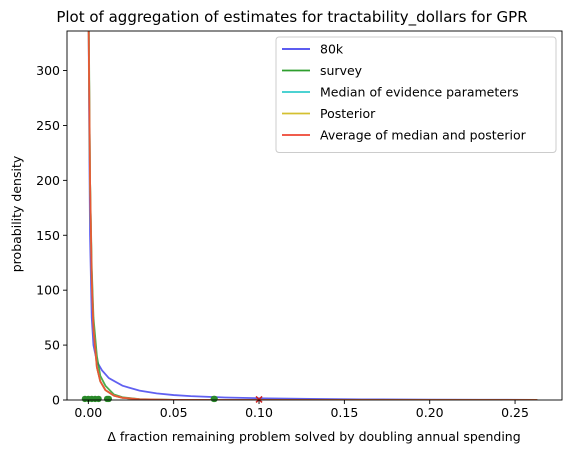 Image resolution: width=586 pixels, height=453 pixels. I want to click on legend-label-1: 80k, so click(332, 49).